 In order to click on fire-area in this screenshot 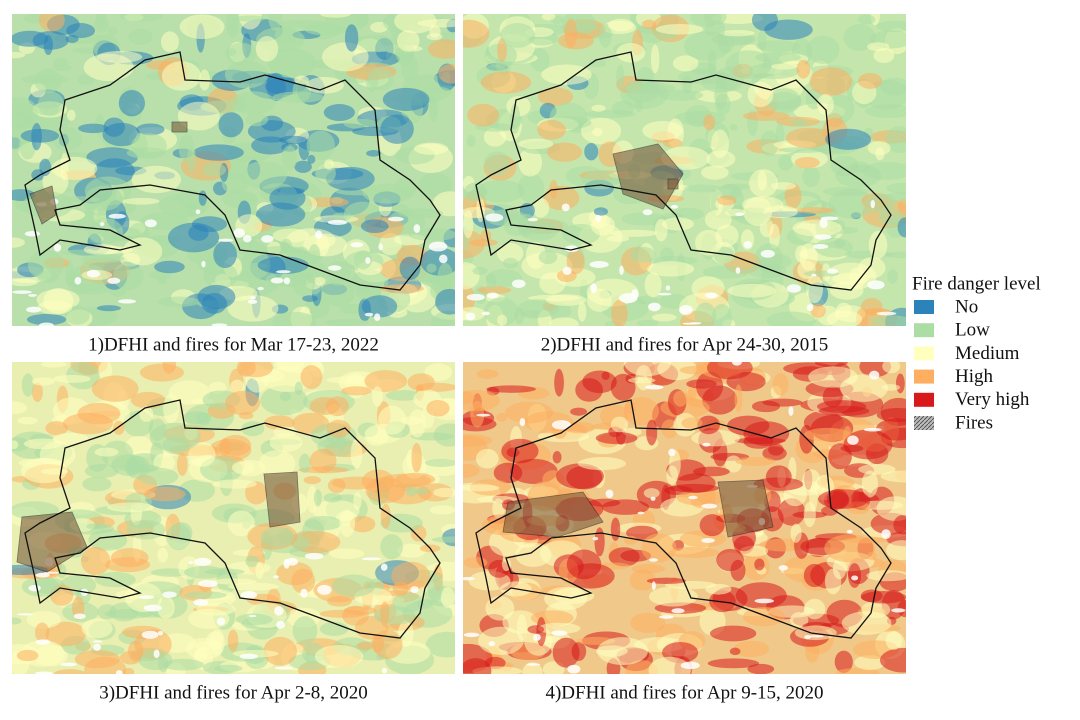, I will do `click(673, 184)`.